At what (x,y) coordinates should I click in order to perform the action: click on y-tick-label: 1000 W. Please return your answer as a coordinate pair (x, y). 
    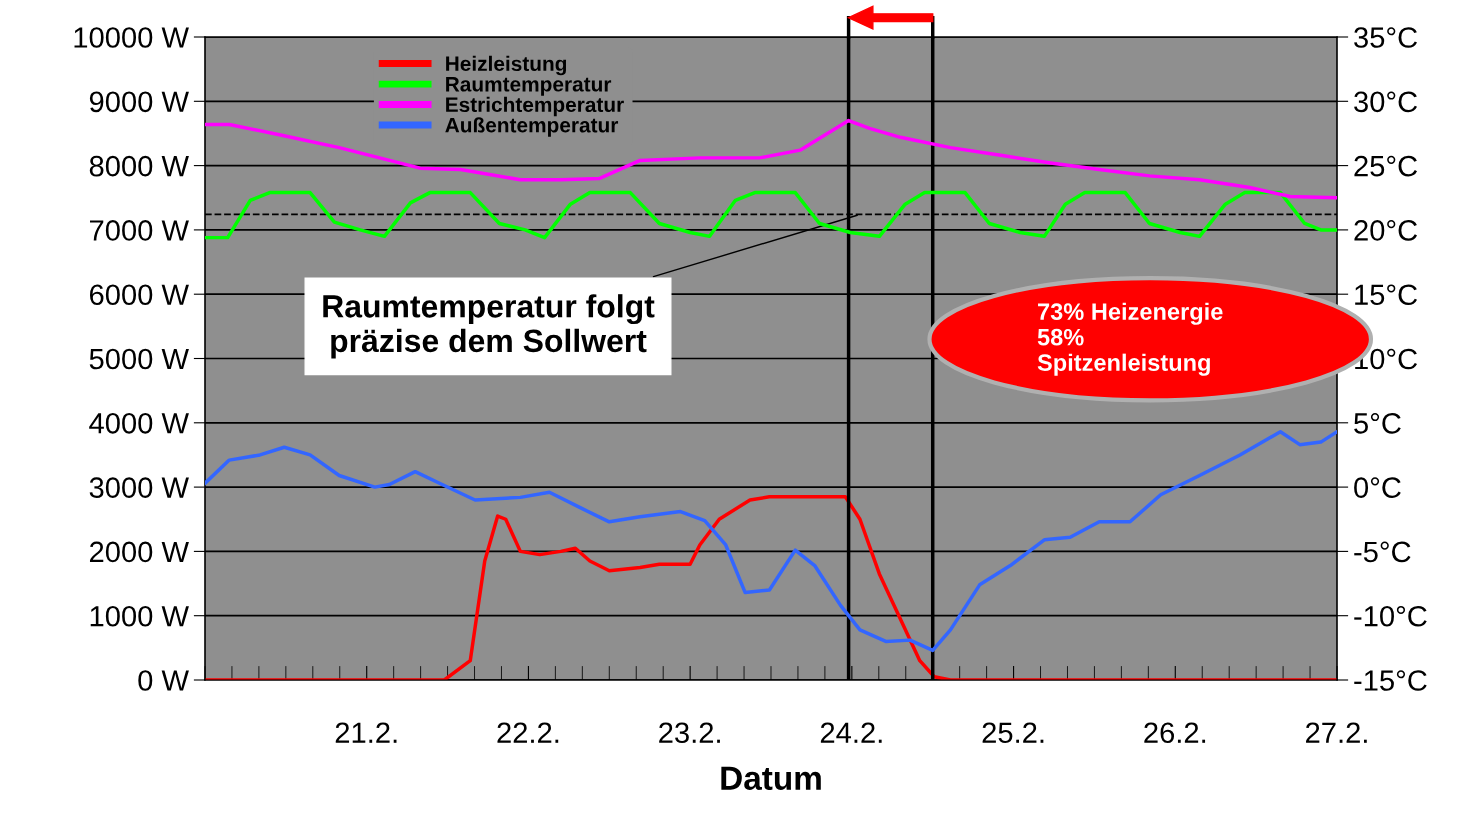
    Looking at the image, I should click on (139, 616).